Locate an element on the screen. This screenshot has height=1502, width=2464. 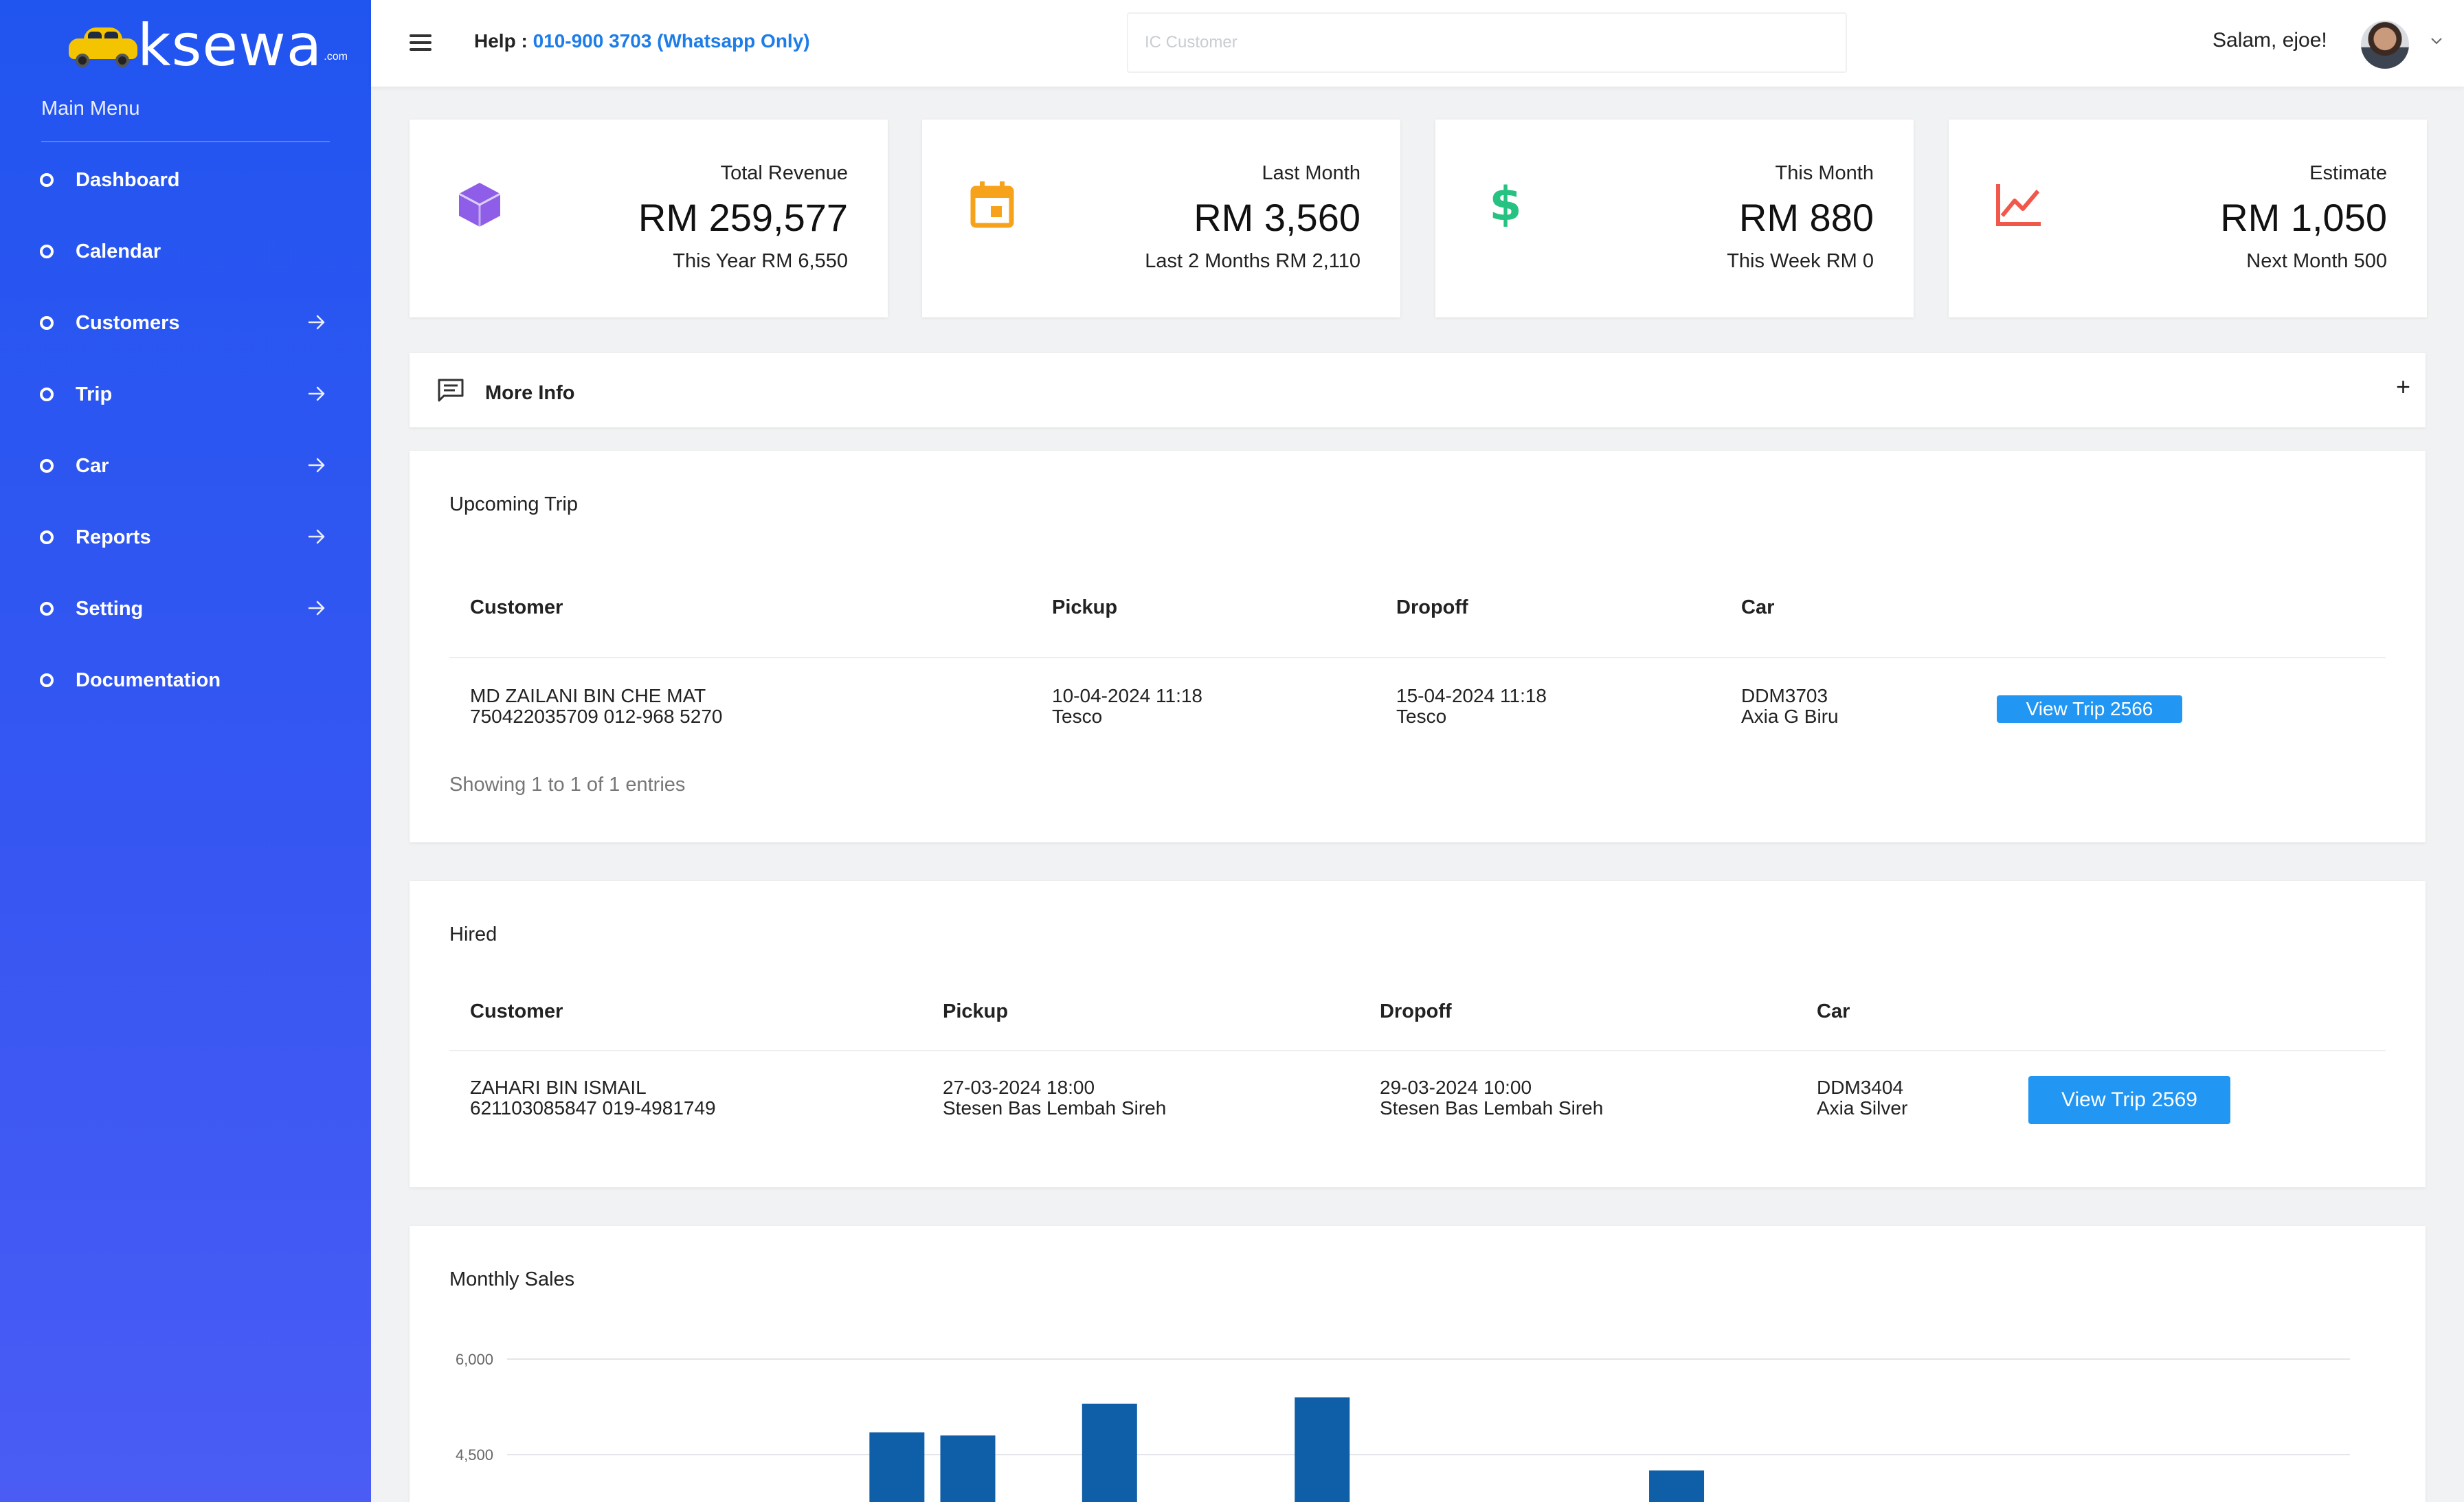
pickup-cell: 27-03-2024 18:00 Stesen Bas Lembah Sireh is located at coordinates (1054, 1098).